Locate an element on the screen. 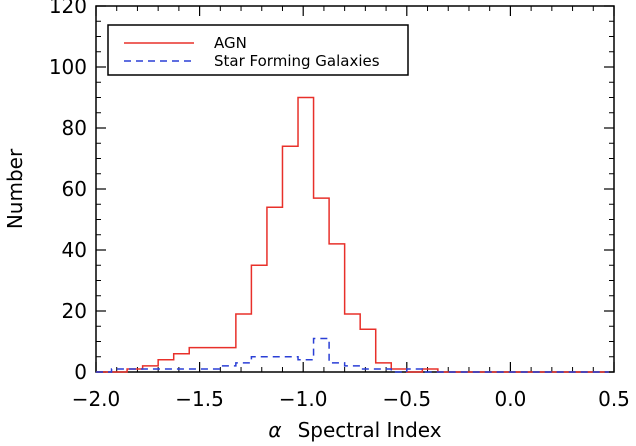 This screenshot has width=636, height=446. y-tick-label: 60 is located at coordinates (74, 189).